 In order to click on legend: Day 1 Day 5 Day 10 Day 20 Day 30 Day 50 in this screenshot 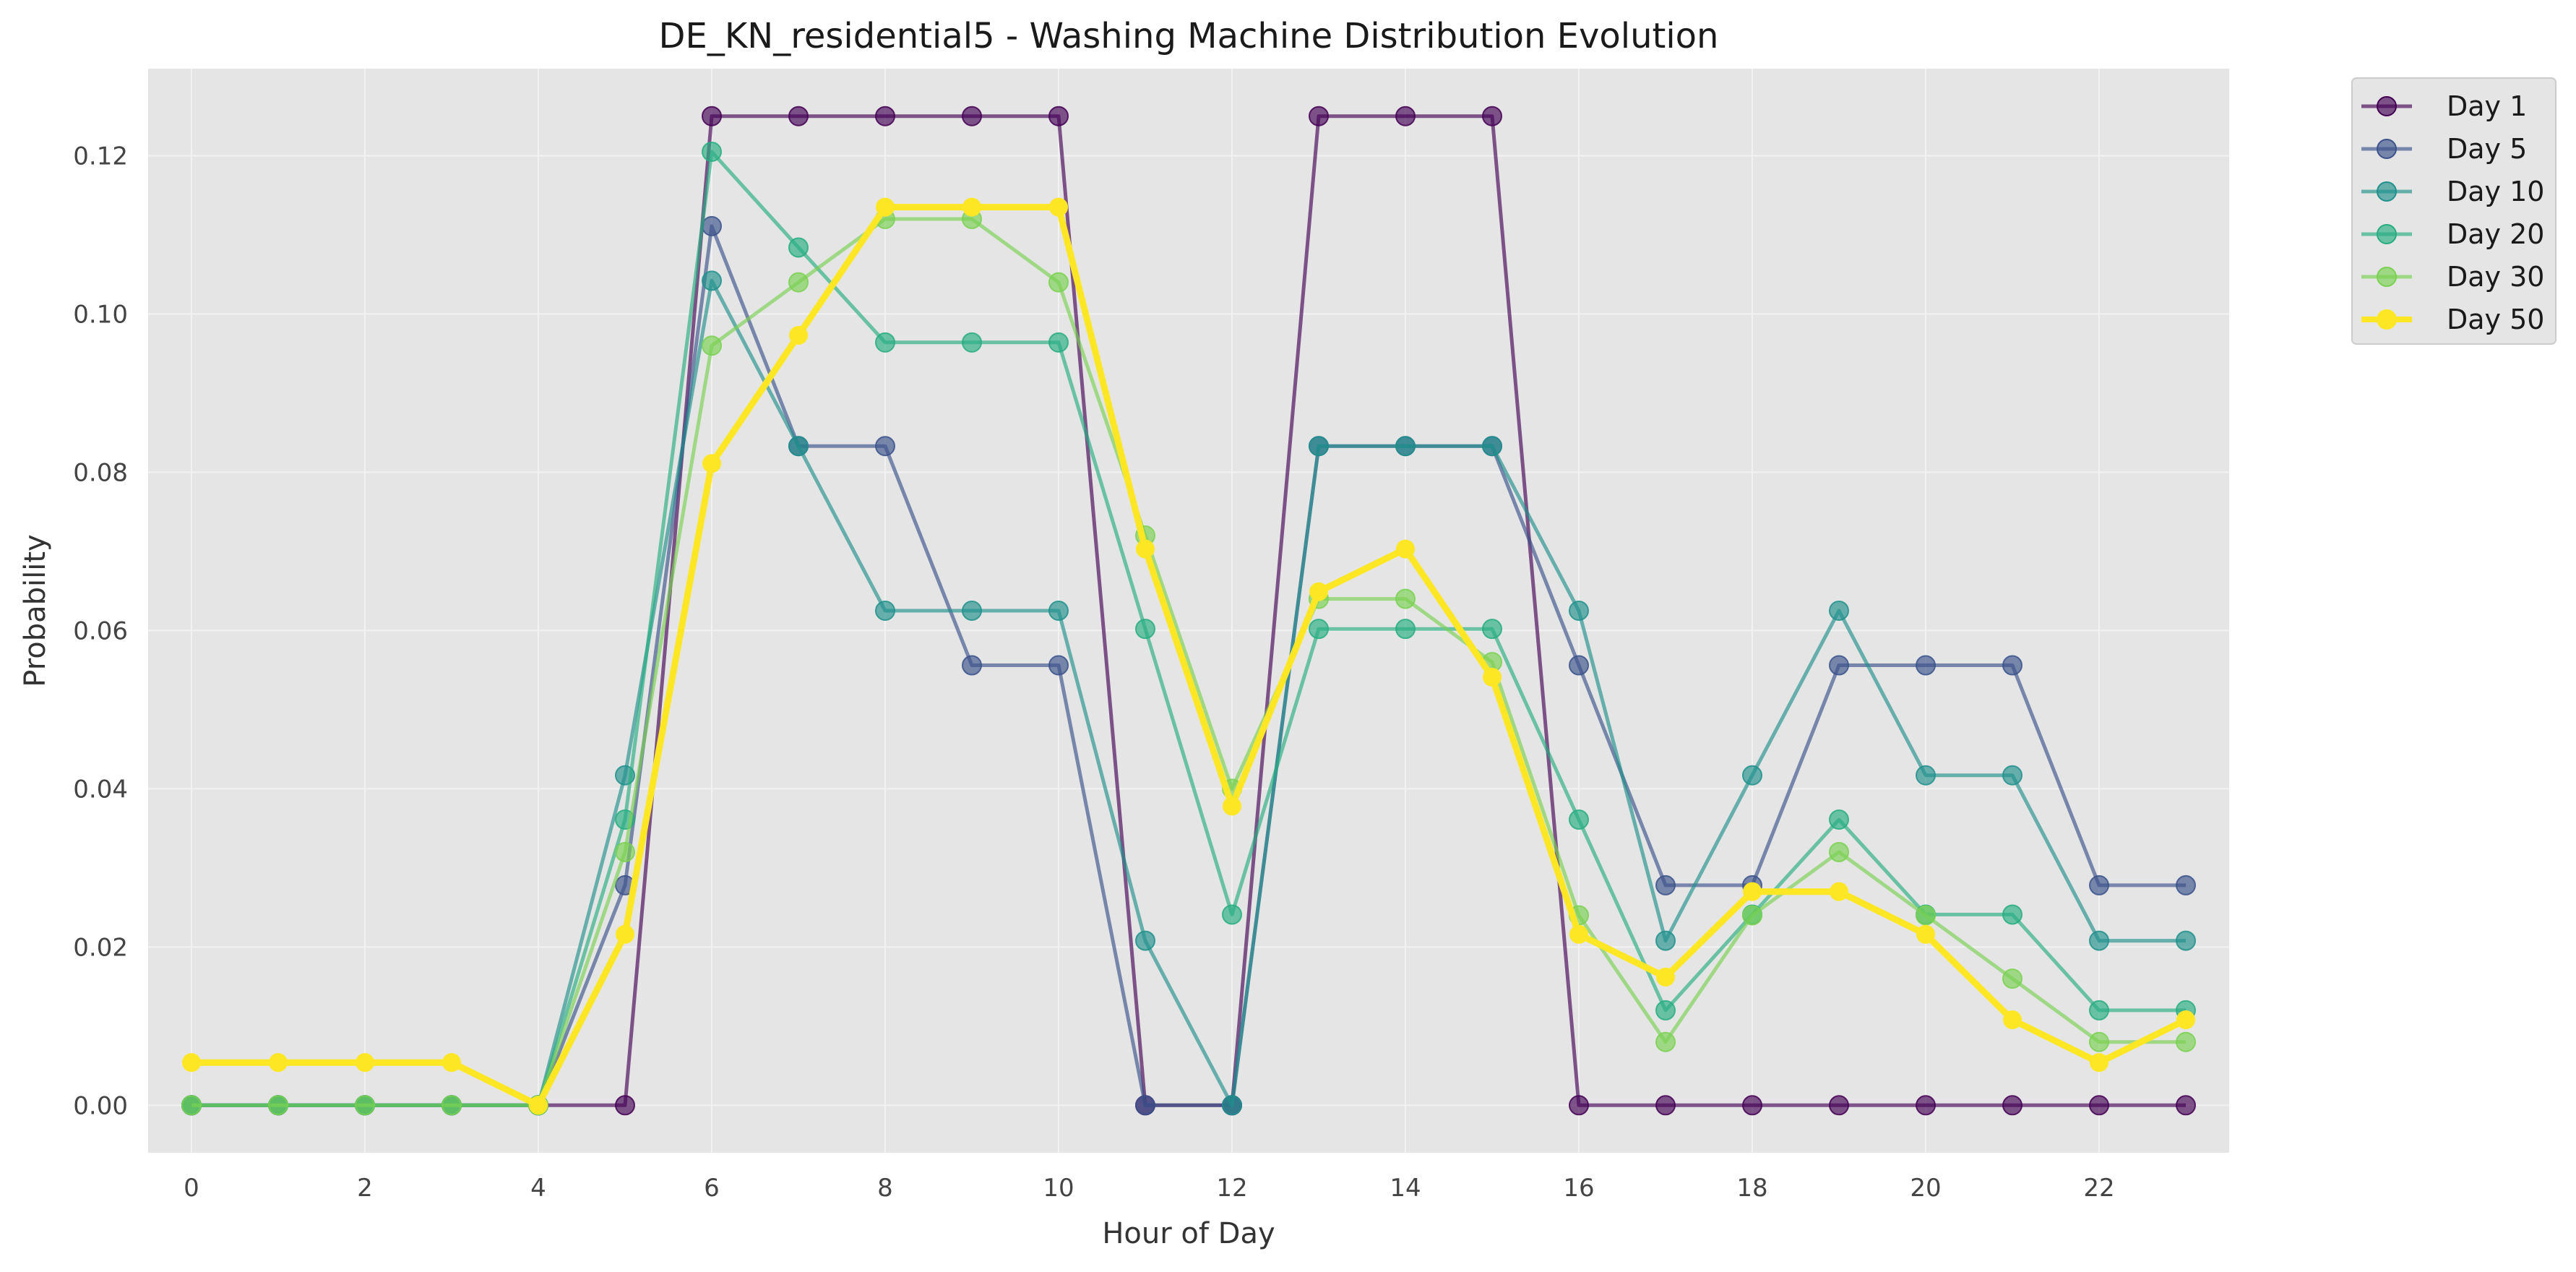, I will do `click(2453, 211)`.